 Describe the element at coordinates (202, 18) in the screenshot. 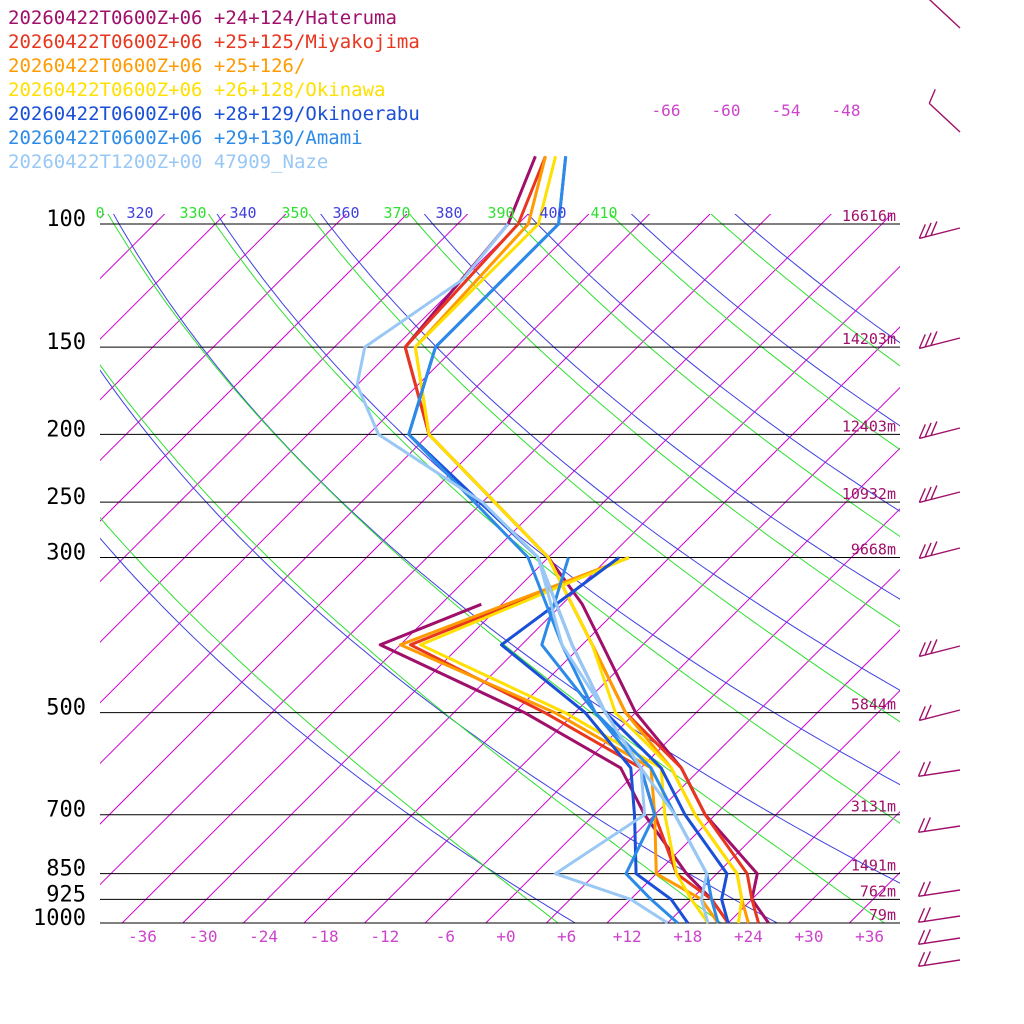

I see `legend-entry: 20260422T0600Z+06 +24+124/Hateruma` at that location.